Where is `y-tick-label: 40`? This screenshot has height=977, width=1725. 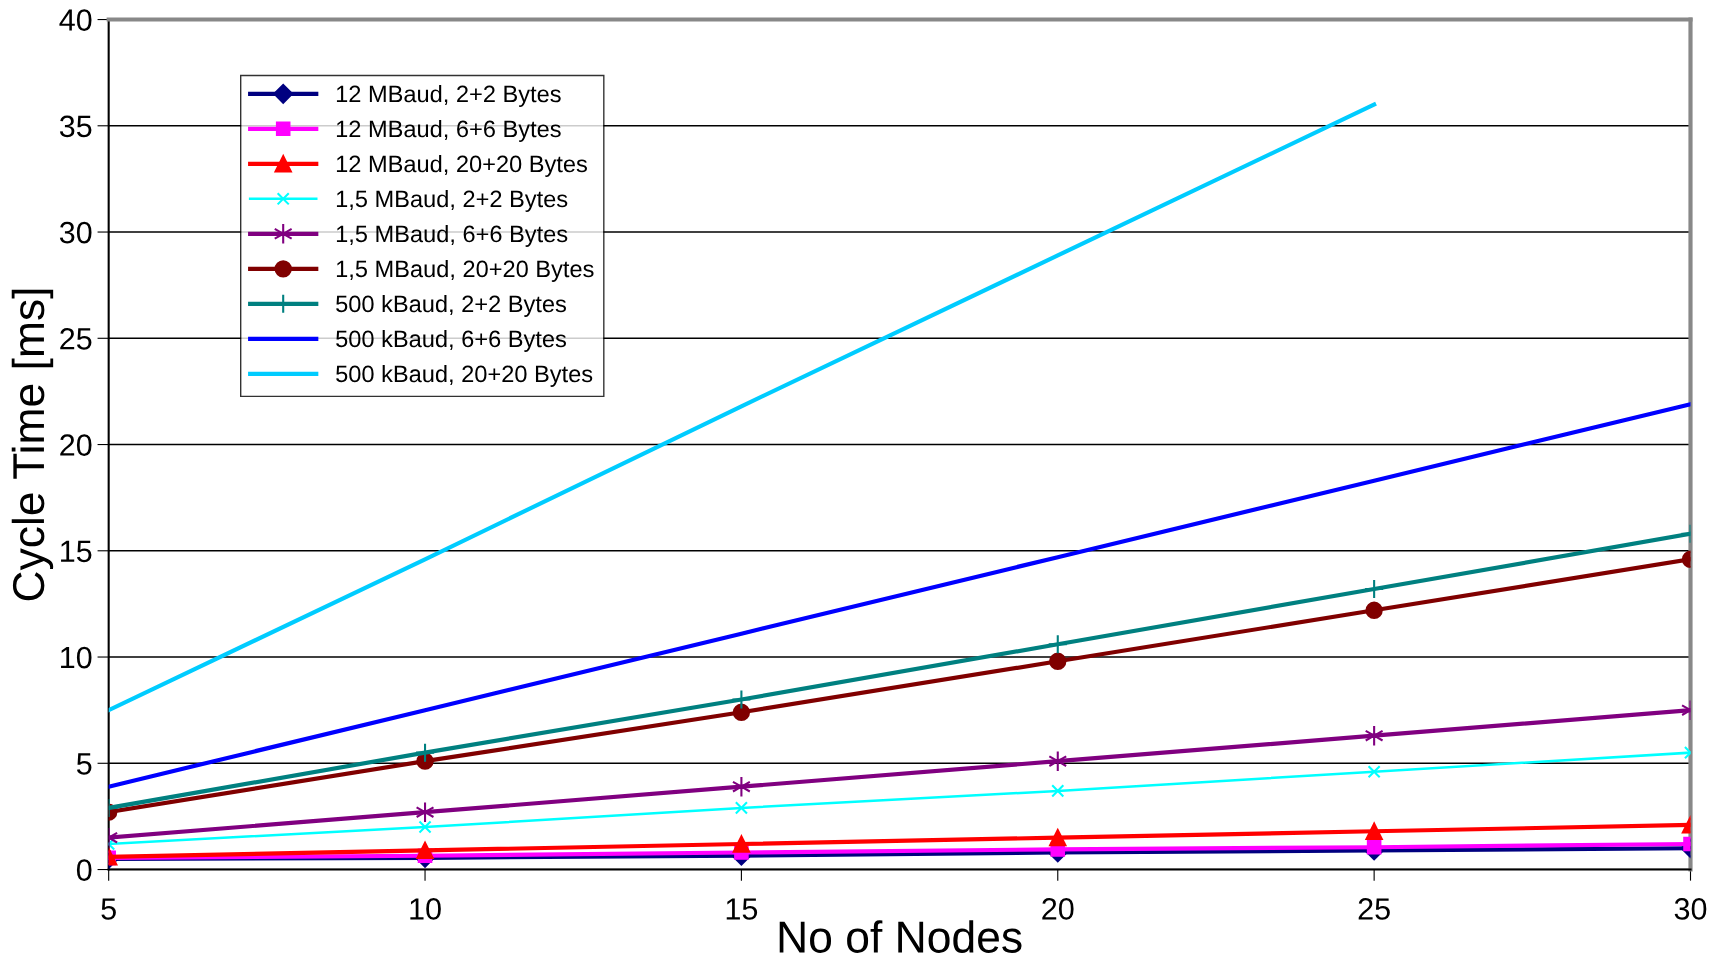
y-tick-label: 40 is located at coordinates (75, 20).